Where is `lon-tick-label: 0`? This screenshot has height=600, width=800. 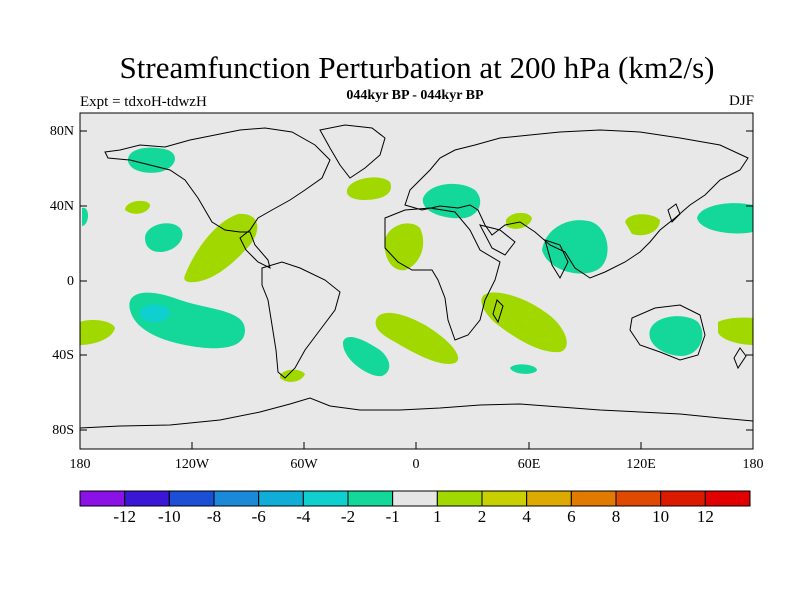 lon-tick-label: 0 is located at coordinates (416, 464).